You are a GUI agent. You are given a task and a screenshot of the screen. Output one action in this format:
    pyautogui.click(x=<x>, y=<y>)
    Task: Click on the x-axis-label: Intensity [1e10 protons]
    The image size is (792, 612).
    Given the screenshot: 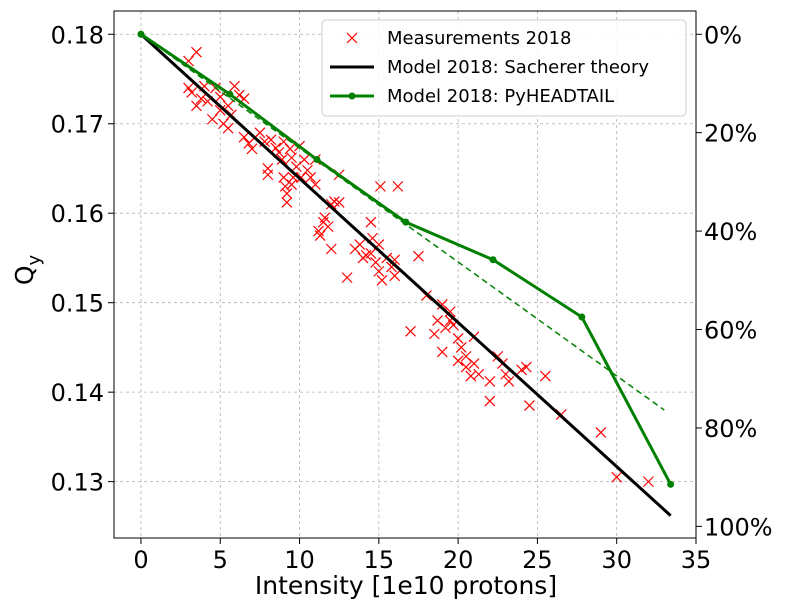 What is the action you would take?
    pyautogui.click(x=406, y=585)
    